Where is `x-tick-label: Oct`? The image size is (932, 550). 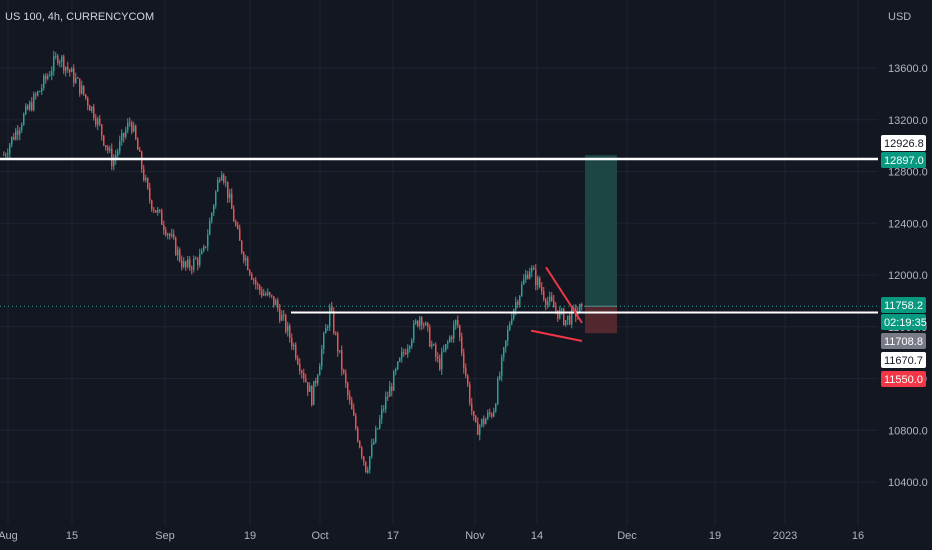
x-tick-label: Oct is located at coordinates (319, 536).